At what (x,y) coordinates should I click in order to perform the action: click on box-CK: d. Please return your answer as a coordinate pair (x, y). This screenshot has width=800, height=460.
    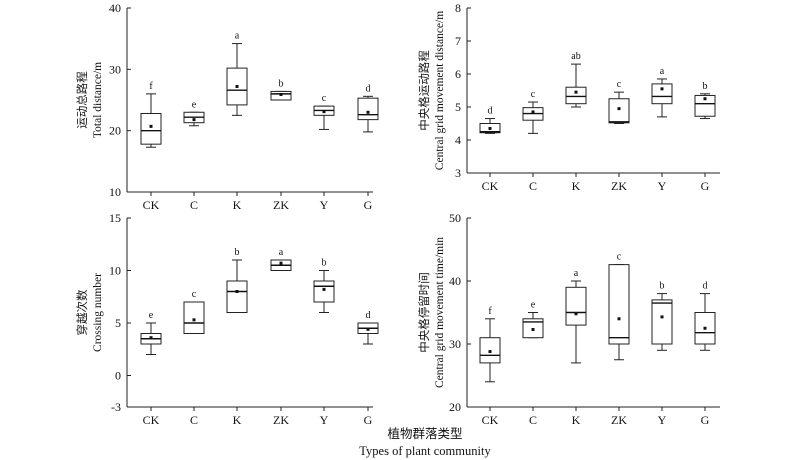
    Looking at the image, I should click on (490, 120).